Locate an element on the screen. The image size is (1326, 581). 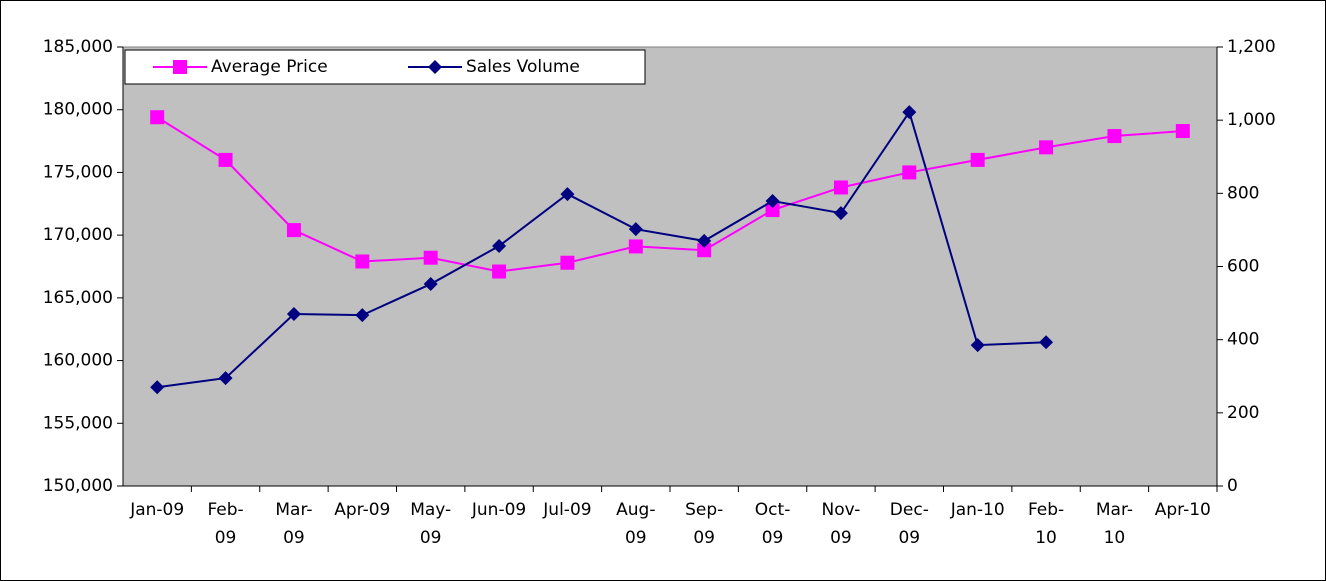
x-tick-label: Jan-10 is located at coordinates (977, 510).